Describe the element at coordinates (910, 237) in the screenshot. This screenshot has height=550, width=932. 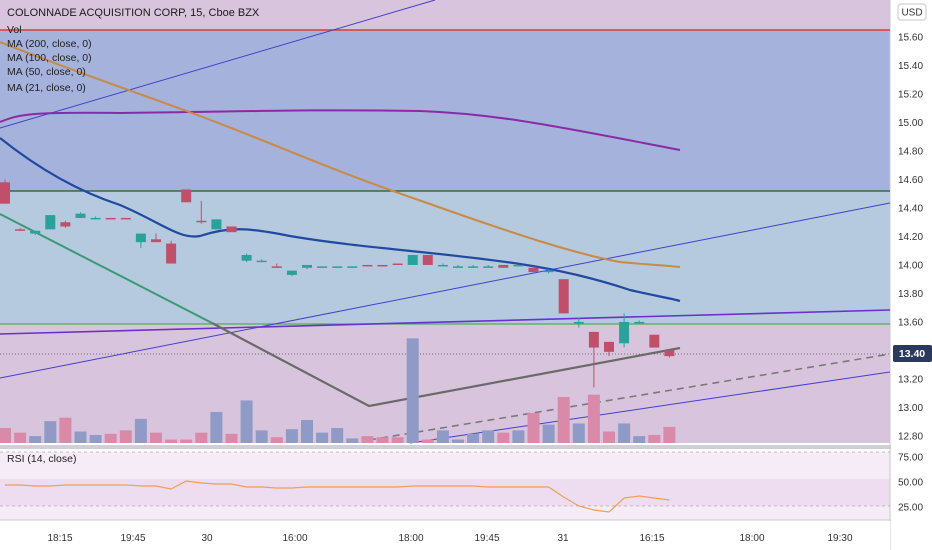
I see `price-tick-label: 14.20` at that location.